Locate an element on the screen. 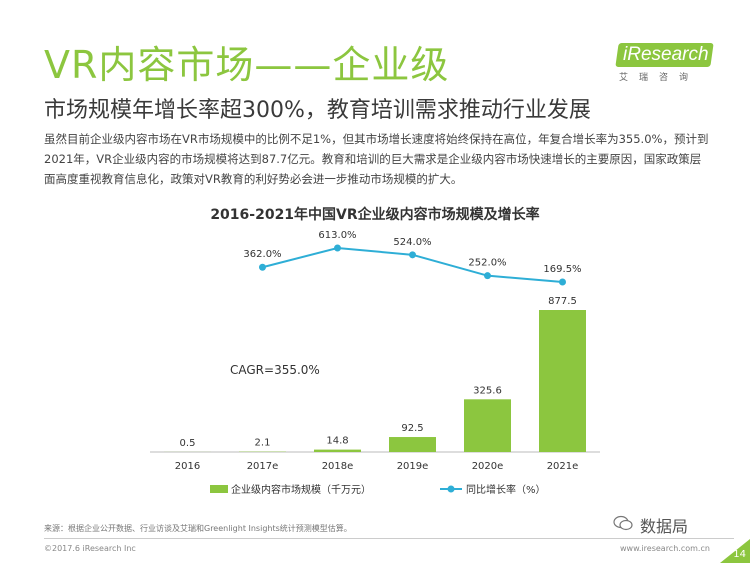 The width and height of the screenshot is (750, 563). bar-2020e is located at coordinates (487, 425).